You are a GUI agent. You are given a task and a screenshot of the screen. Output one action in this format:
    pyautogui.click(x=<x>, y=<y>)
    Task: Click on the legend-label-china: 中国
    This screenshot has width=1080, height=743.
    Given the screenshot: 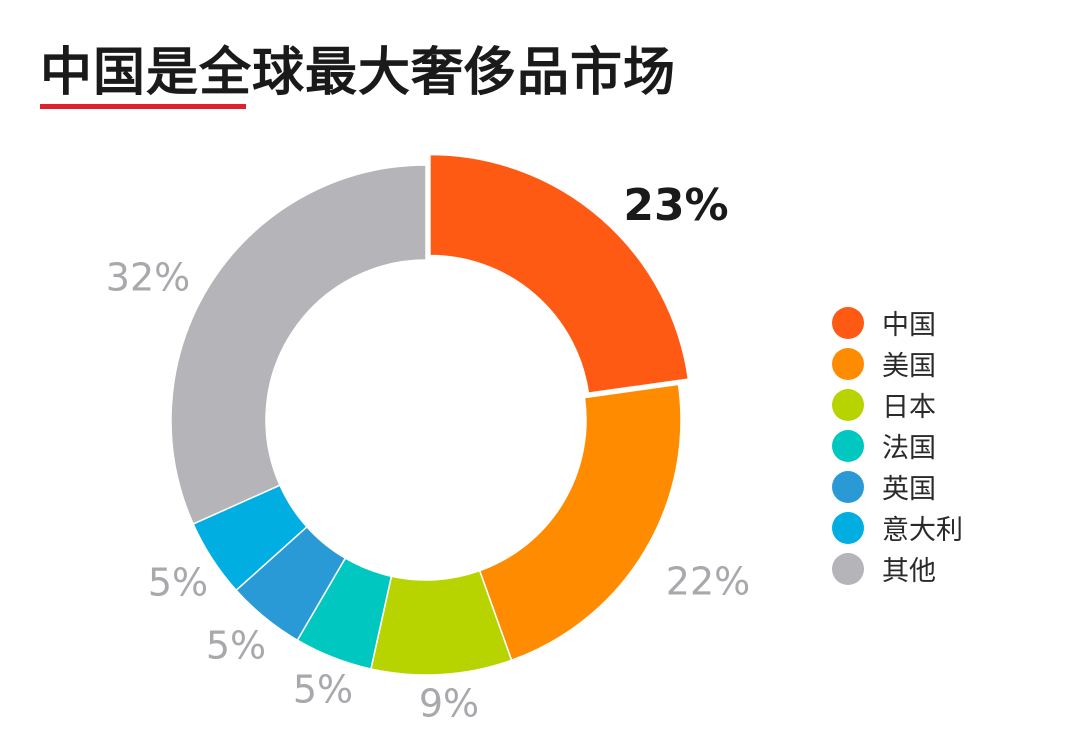 What is the action you would take?
    pyautogui.click(x=909, y=325)
    